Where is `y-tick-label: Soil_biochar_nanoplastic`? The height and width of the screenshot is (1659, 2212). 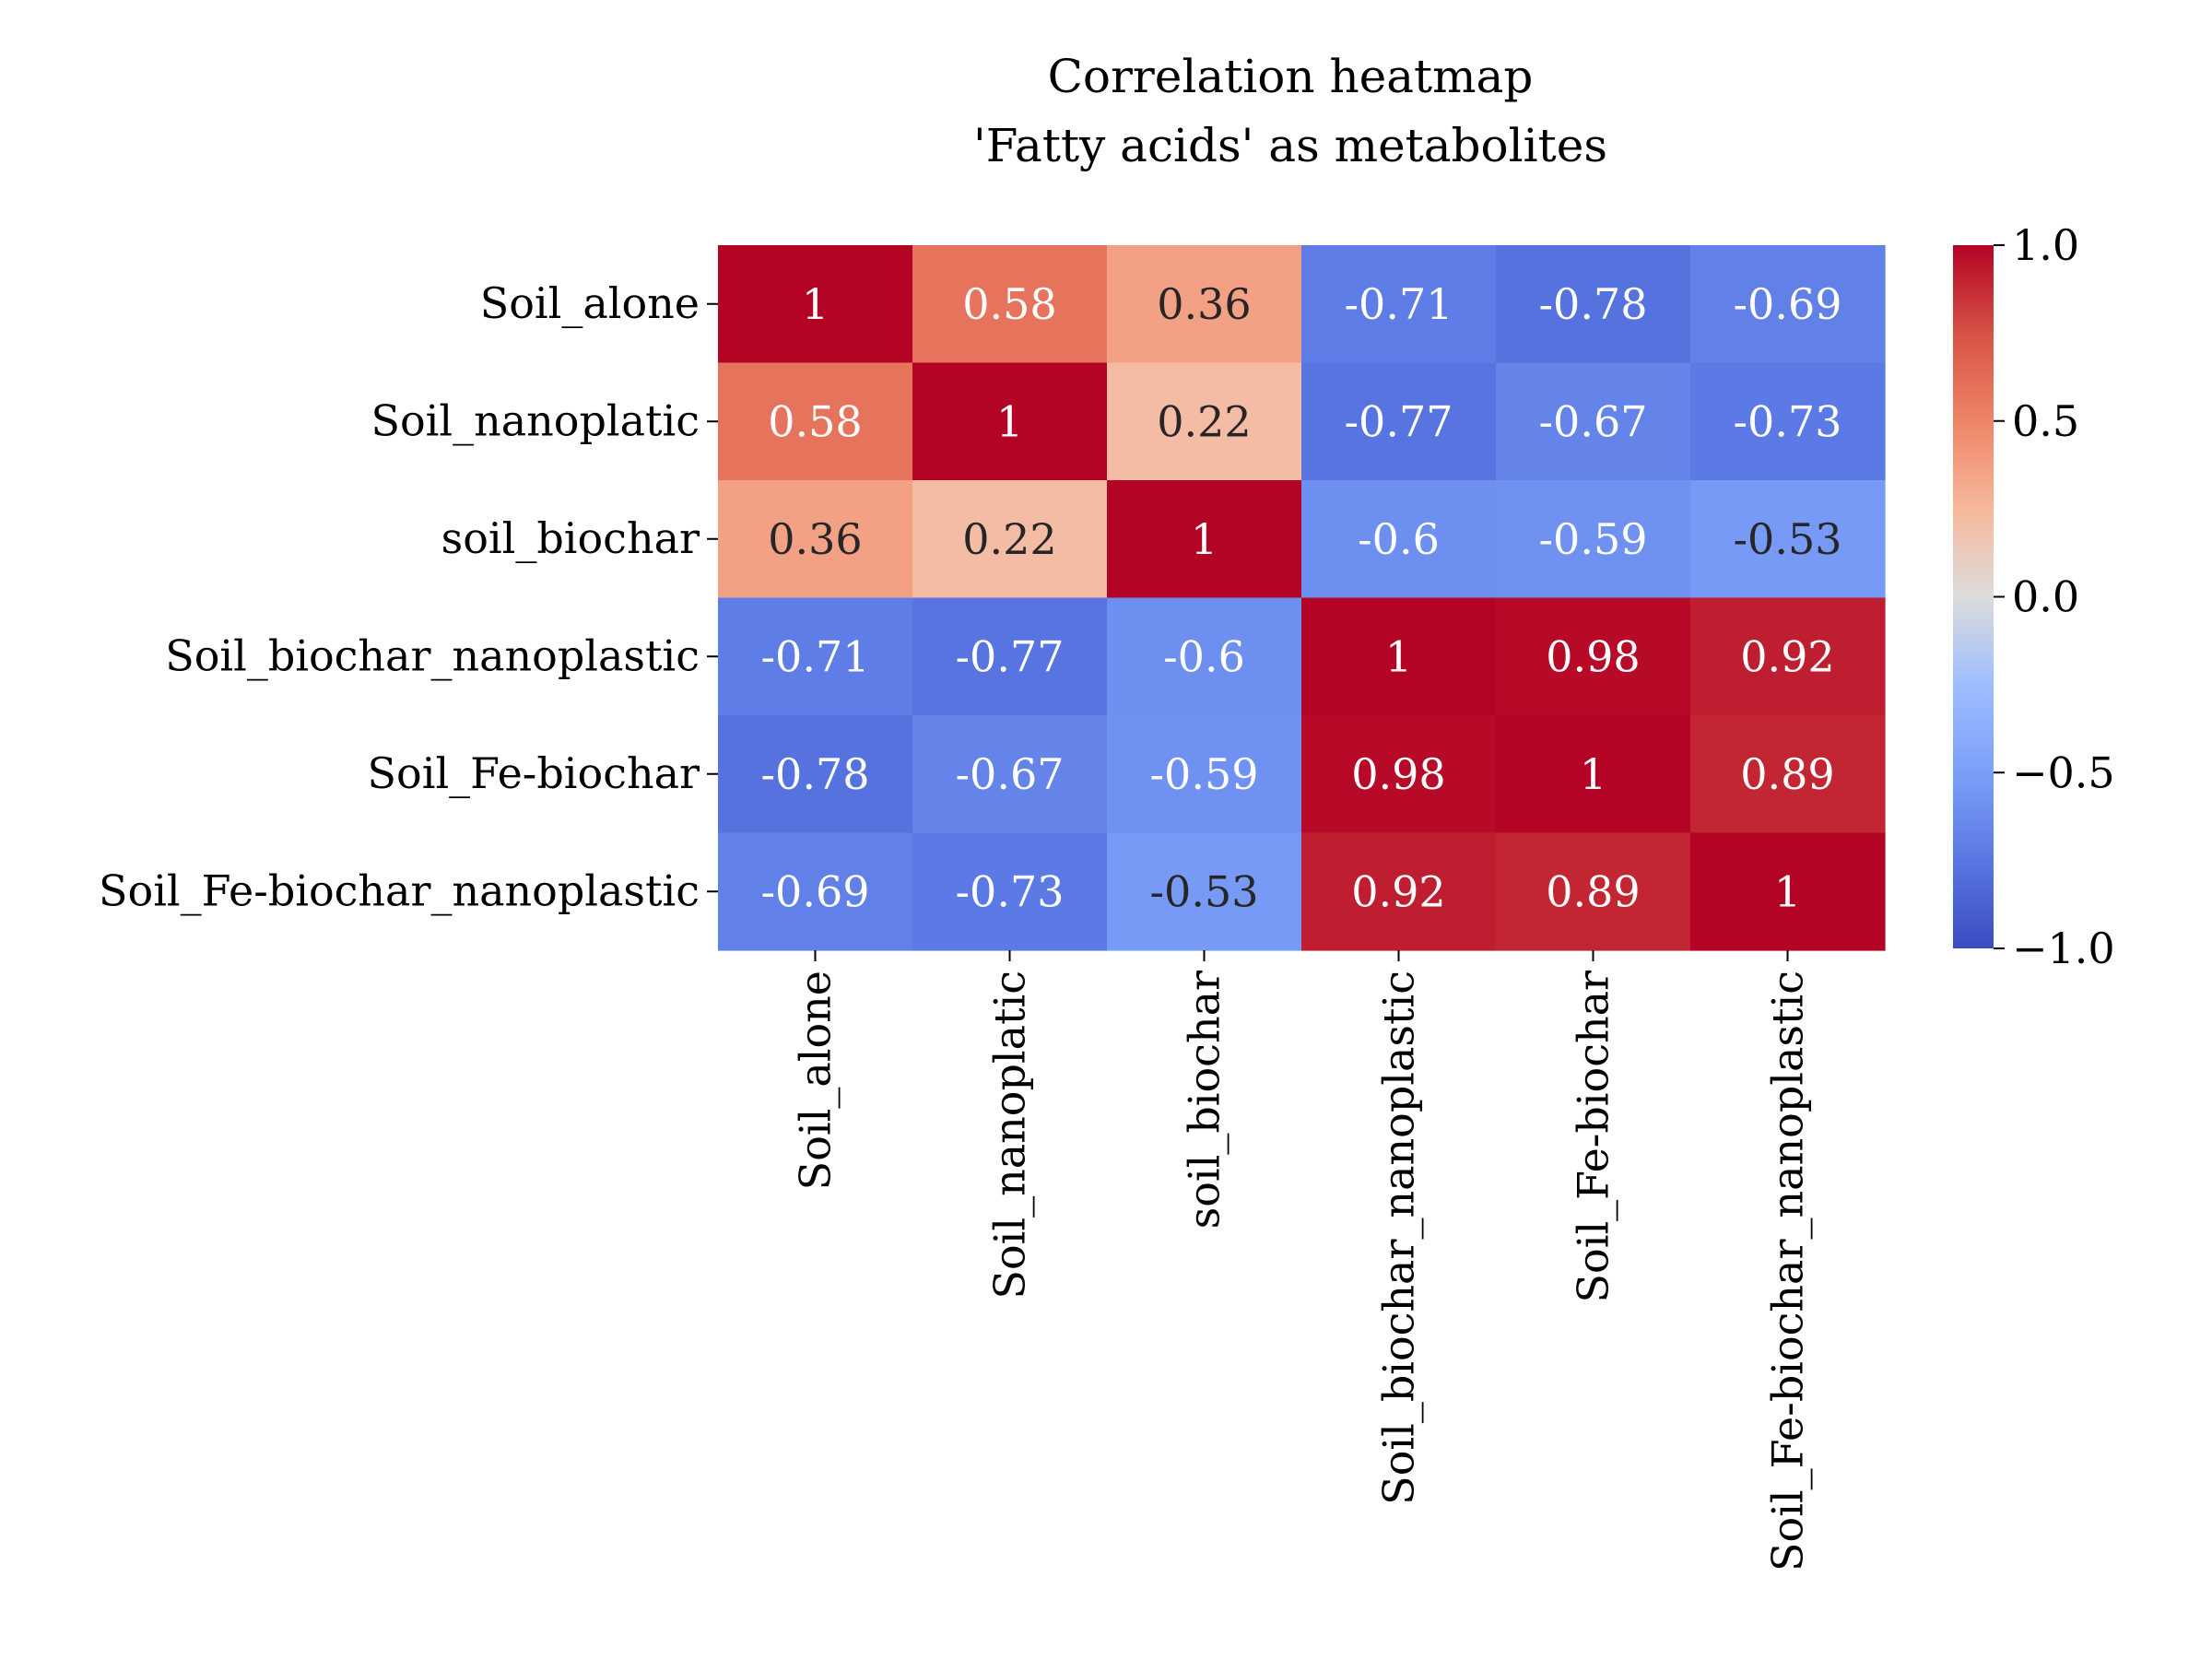 y-tick-label: Soil_biochar_nanoplastic is located at coordinates (432, 655).